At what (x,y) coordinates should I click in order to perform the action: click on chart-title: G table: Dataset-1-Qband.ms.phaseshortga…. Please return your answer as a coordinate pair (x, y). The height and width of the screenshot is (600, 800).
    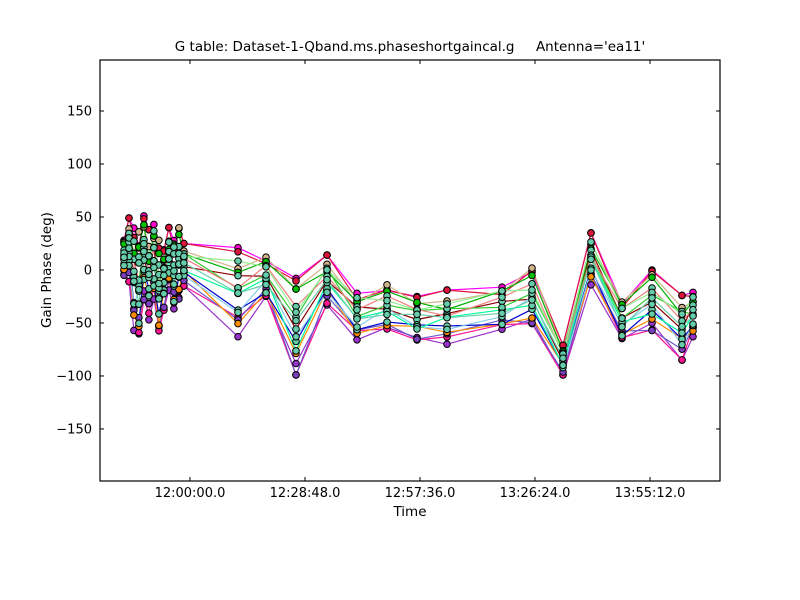
    Looking at the image, I should click on (410, 47).